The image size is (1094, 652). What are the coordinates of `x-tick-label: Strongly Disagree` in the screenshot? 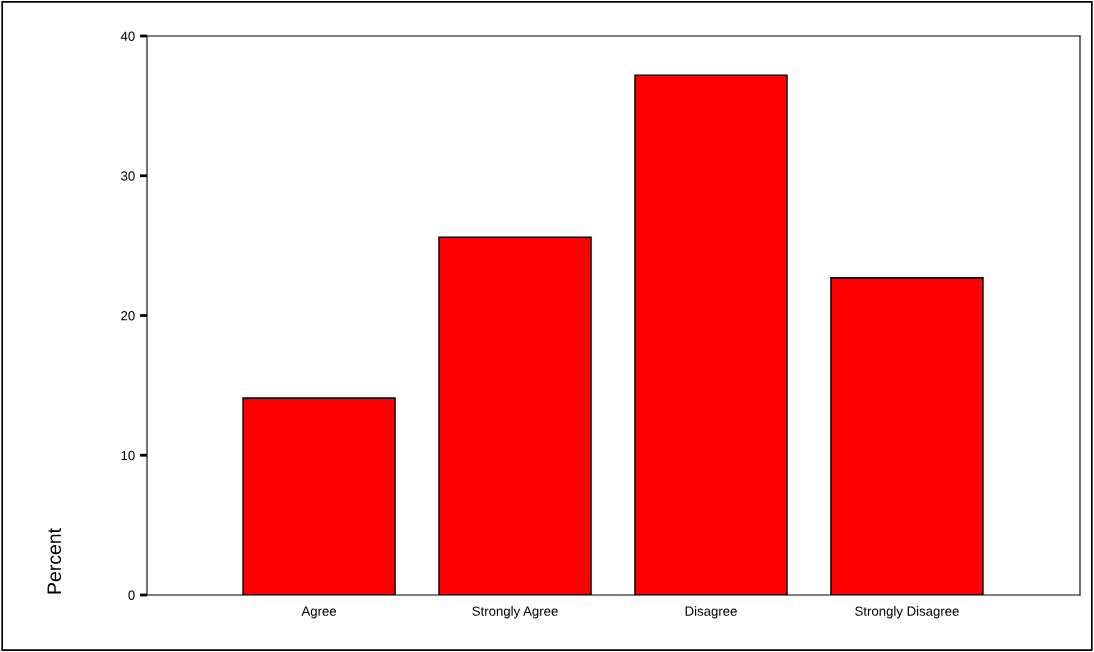 It's located at (907, 612).